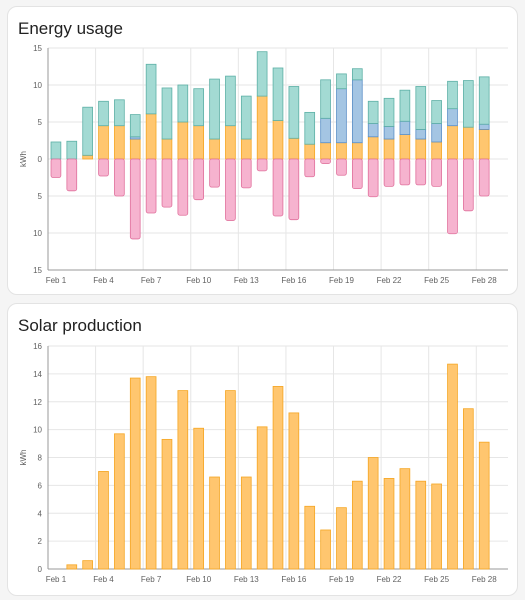 The width and height of the screenshot is (525, 600). I want to click on y-tick-label: 4, so click(40, 513).